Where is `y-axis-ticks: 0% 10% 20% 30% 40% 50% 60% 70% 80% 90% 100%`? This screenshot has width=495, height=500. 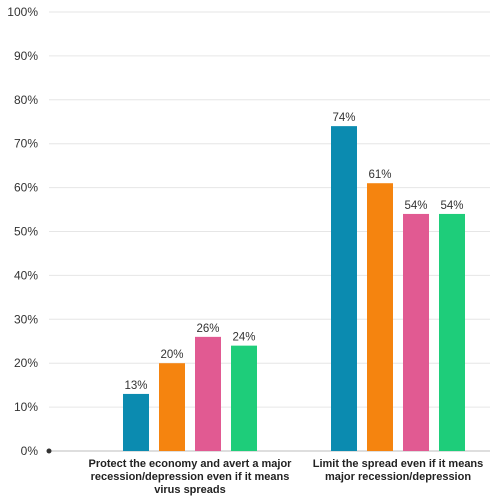 y-axis-ticks: 0% 10% 20% 30% 40% 50% 60% 70% 80% 90% 100% is located at coordinates (22, 231).